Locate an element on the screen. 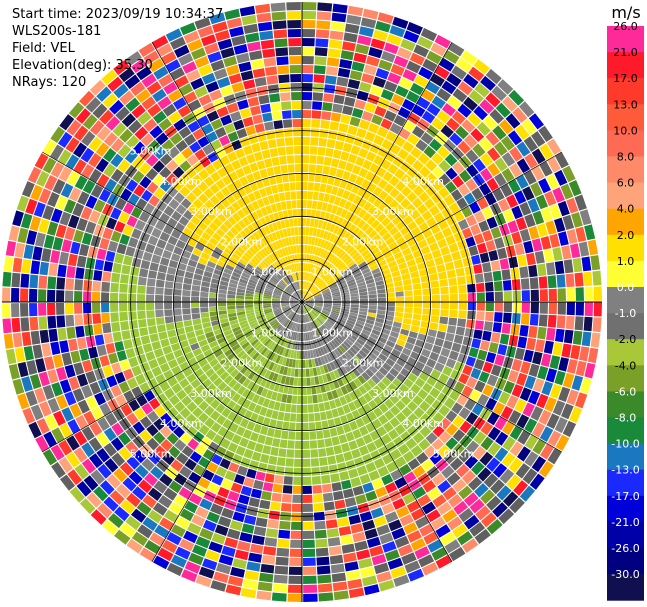  colorbar-tick-label: 26.0 is located at coordinates (625, 26).